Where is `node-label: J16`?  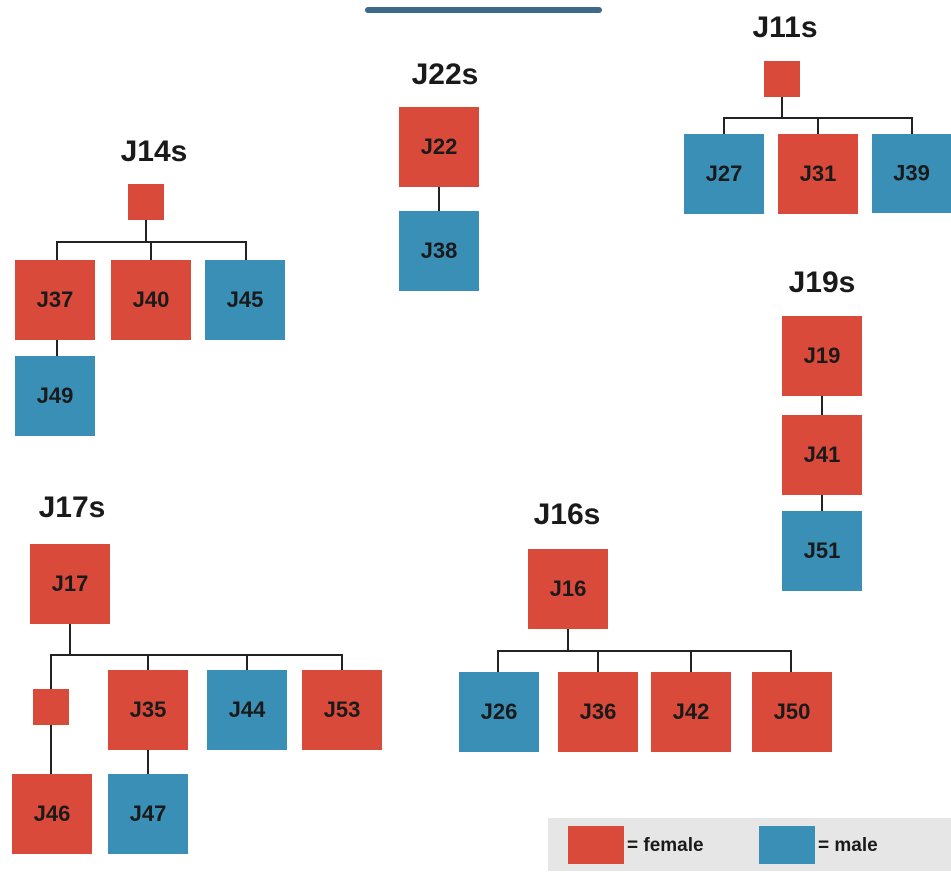
node-label: J16 is located at coordinates (568, 588).